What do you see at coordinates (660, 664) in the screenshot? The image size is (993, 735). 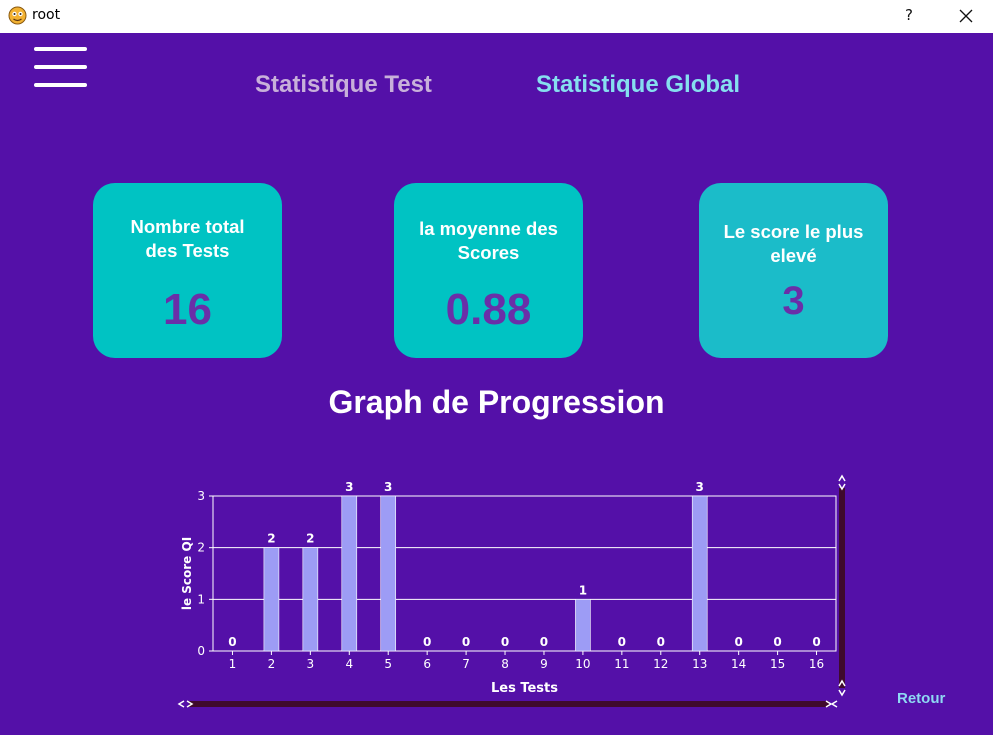 I see `x-tick-label: 12` at bounding box center [660, 664].